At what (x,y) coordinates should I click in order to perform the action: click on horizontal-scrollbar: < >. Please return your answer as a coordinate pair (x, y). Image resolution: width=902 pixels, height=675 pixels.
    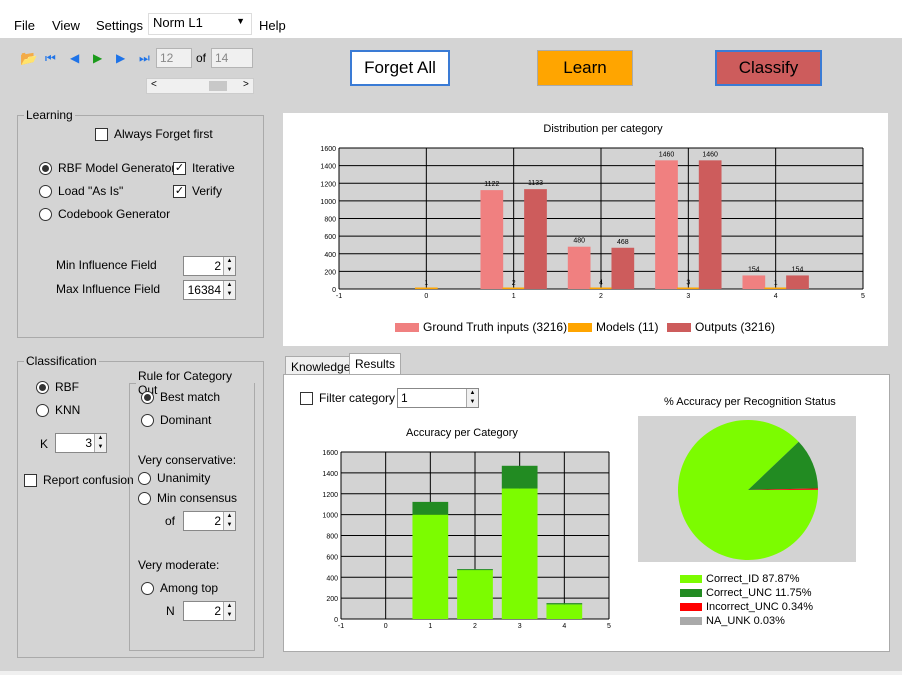
    Looking at the image, I should click on (200, 86).